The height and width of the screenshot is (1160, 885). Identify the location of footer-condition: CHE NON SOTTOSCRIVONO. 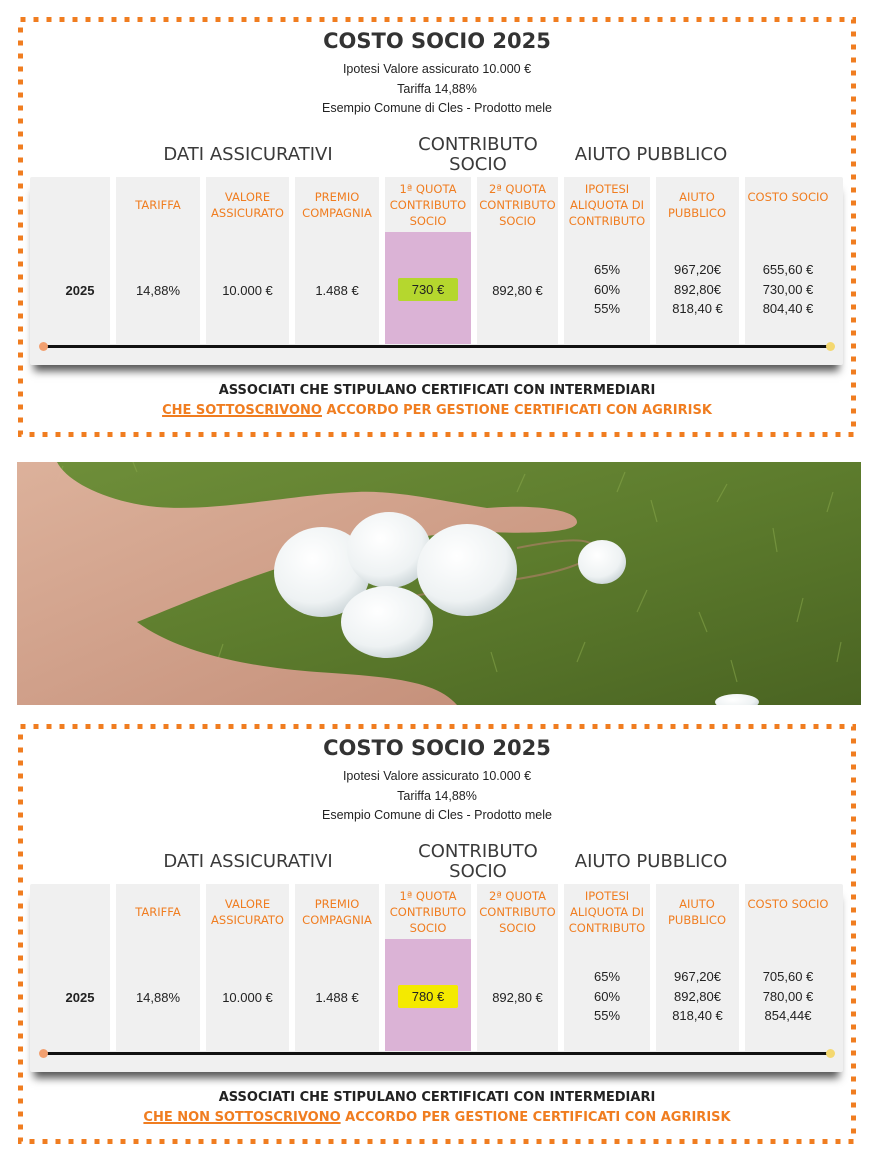
(242, 1117).